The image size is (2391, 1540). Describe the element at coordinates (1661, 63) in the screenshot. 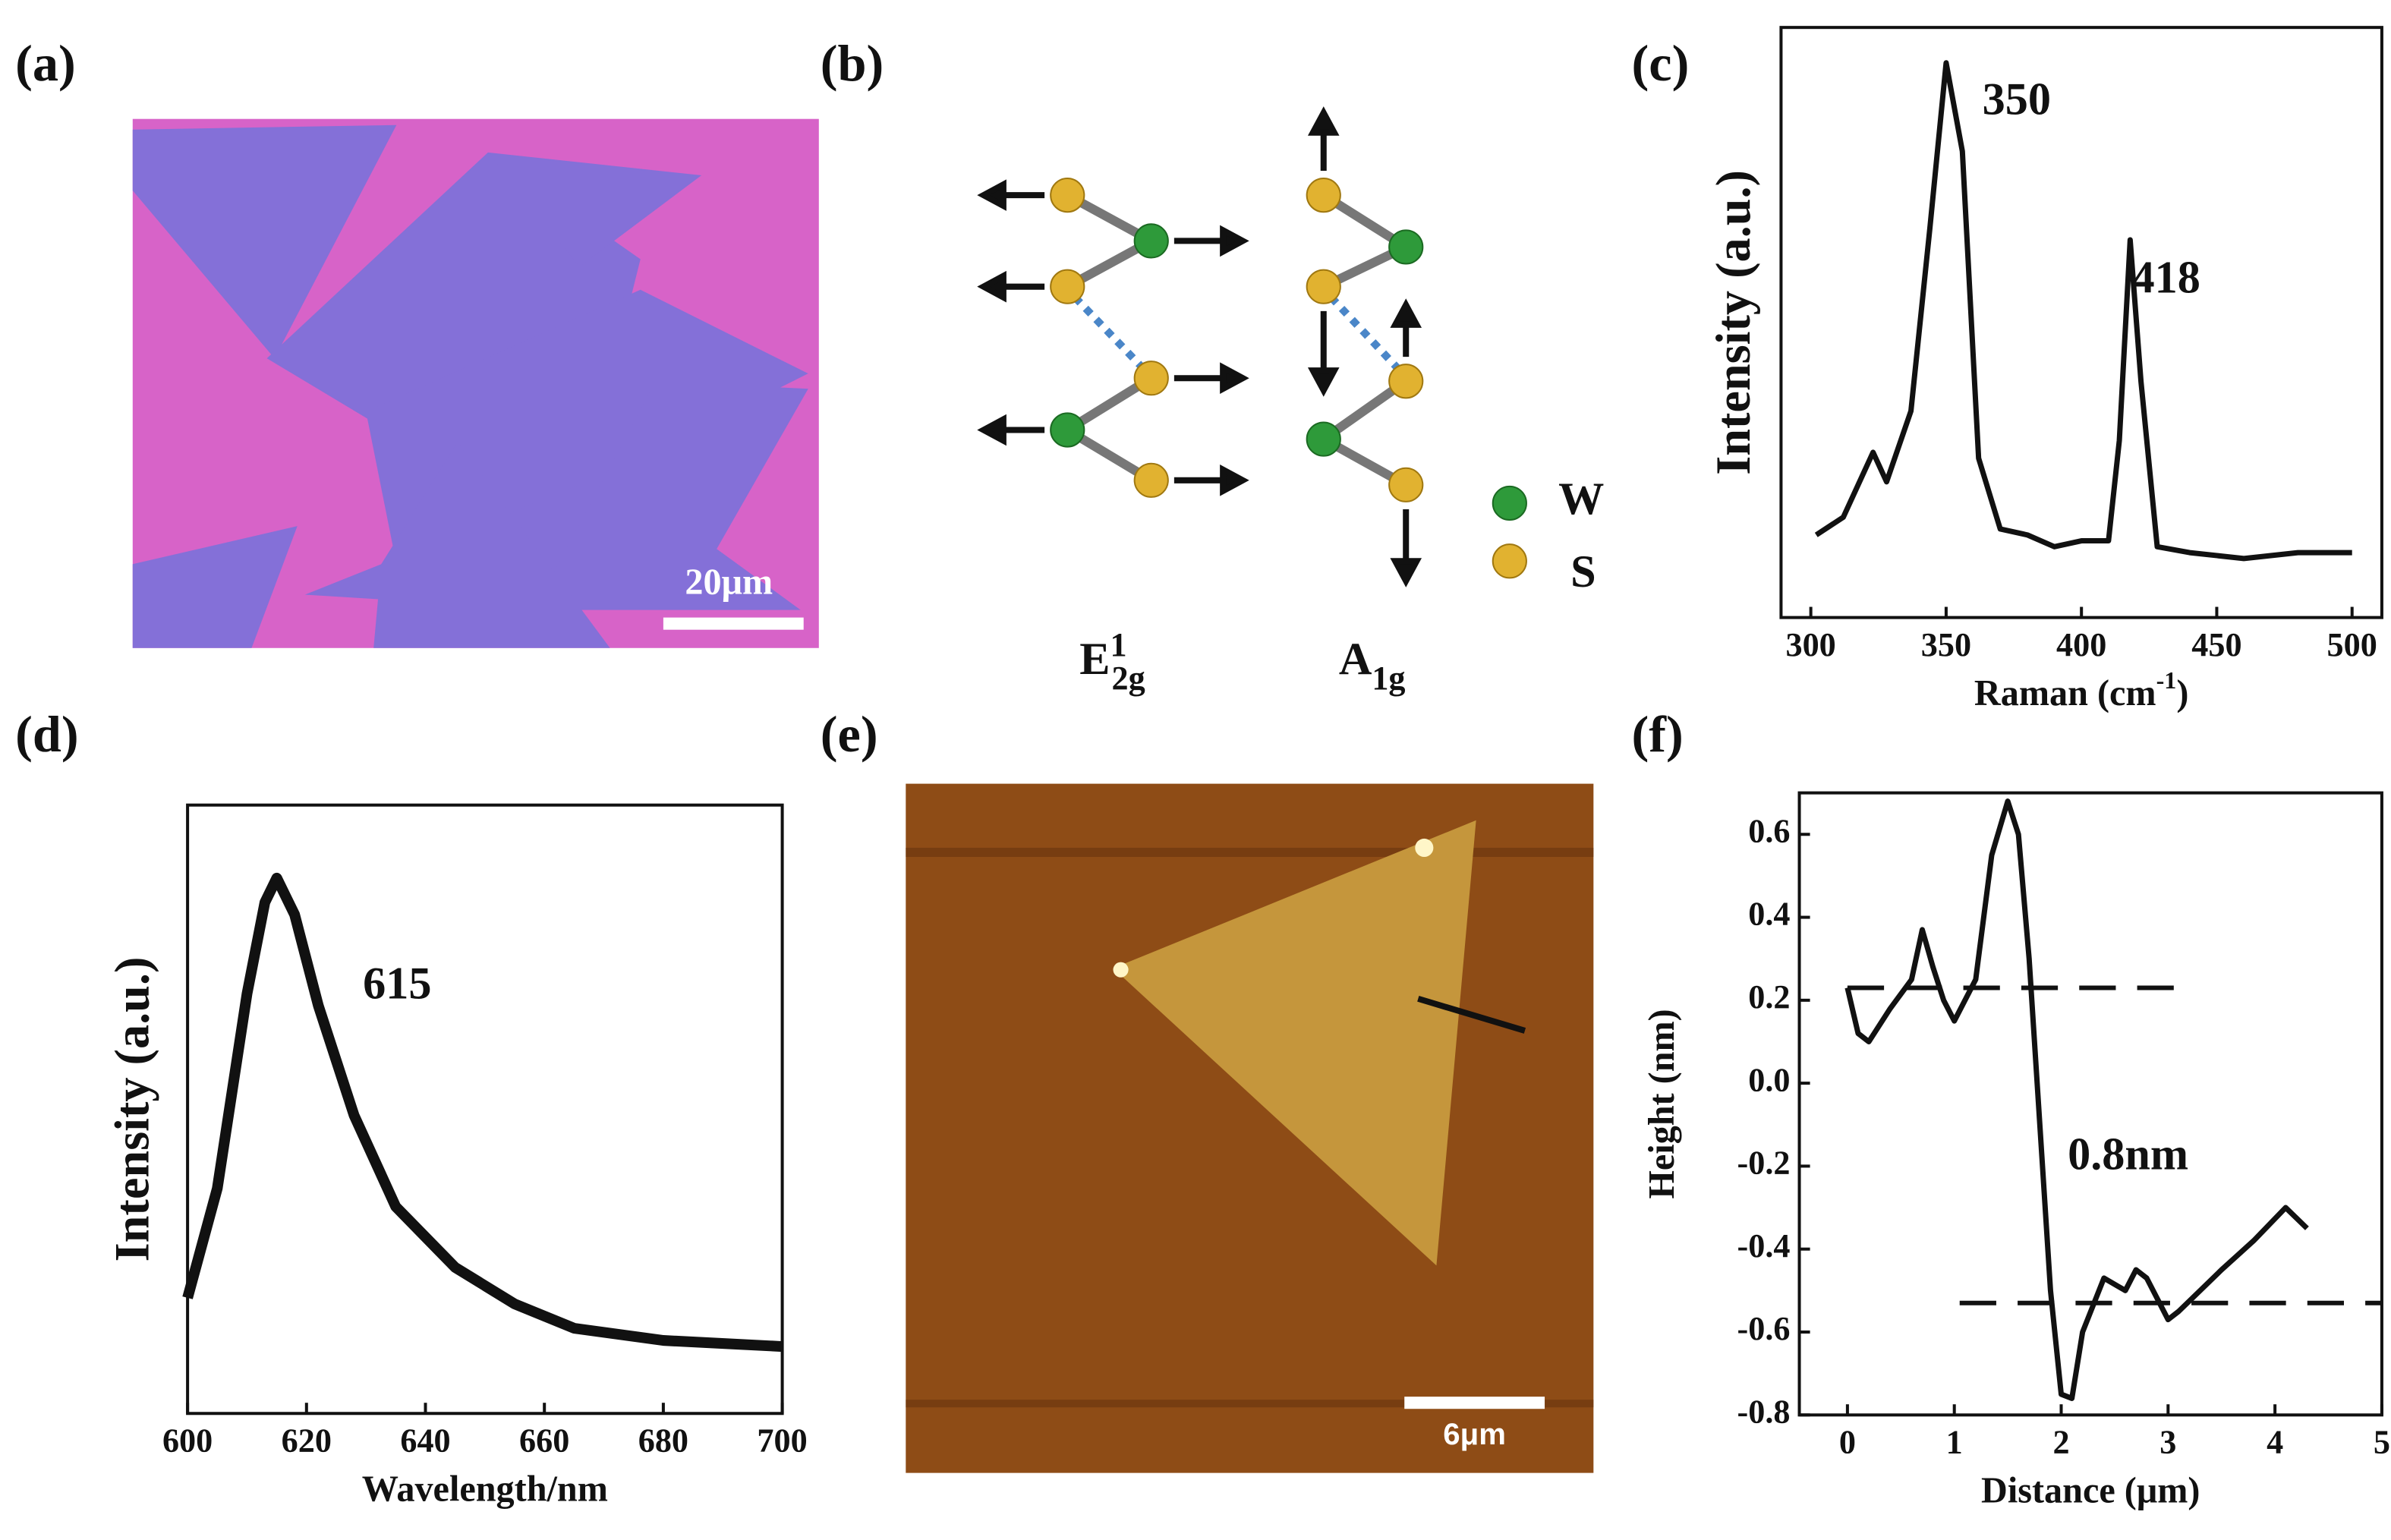

I see `panel-label: (c)` at that location.